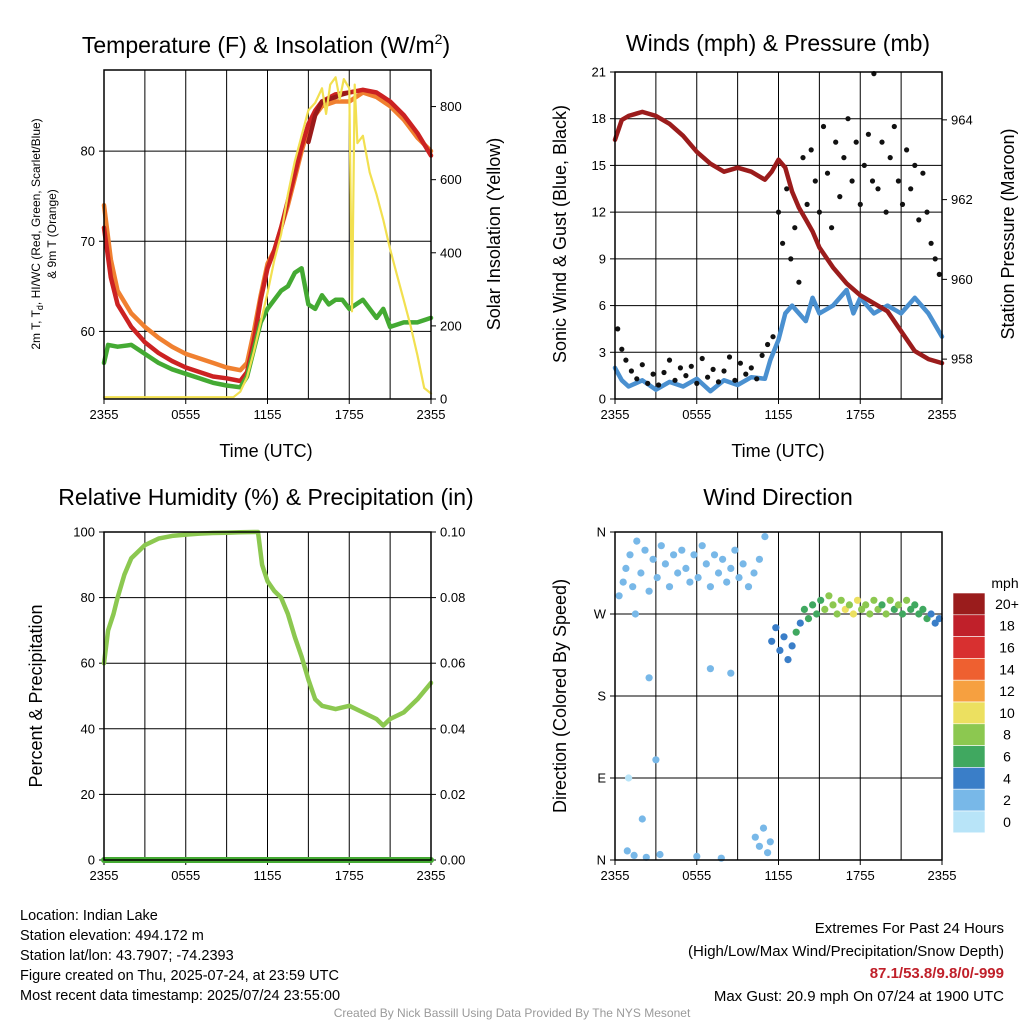 The width and height of the screenshot is (1024, 1024). I want to click on colorbar-label: 2, so click(1007, 800).